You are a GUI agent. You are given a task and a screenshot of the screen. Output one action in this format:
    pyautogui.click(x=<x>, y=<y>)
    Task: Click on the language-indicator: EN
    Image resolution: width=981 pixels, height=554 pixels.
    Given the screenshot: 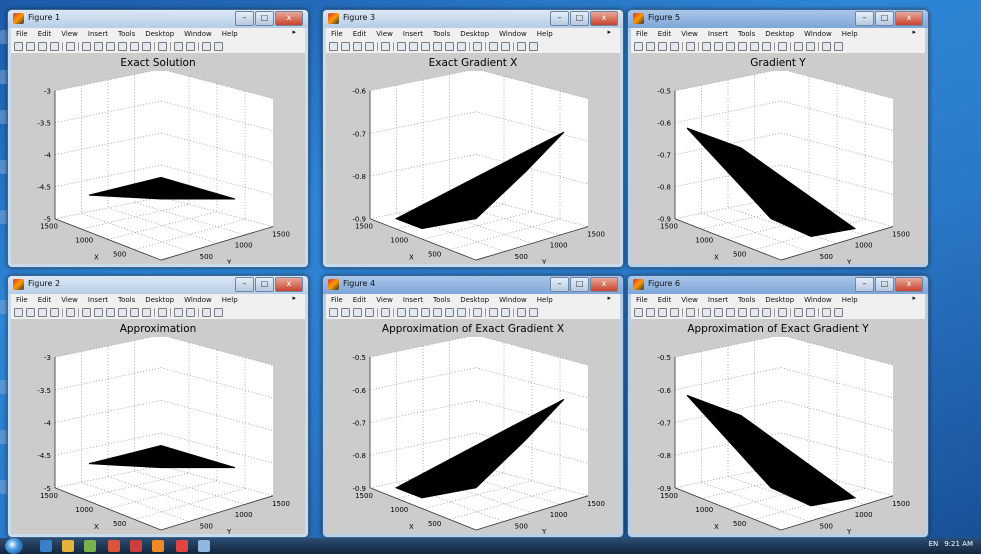 What is the action you would take?
    pyautogui.click(x=933, y=544)
    